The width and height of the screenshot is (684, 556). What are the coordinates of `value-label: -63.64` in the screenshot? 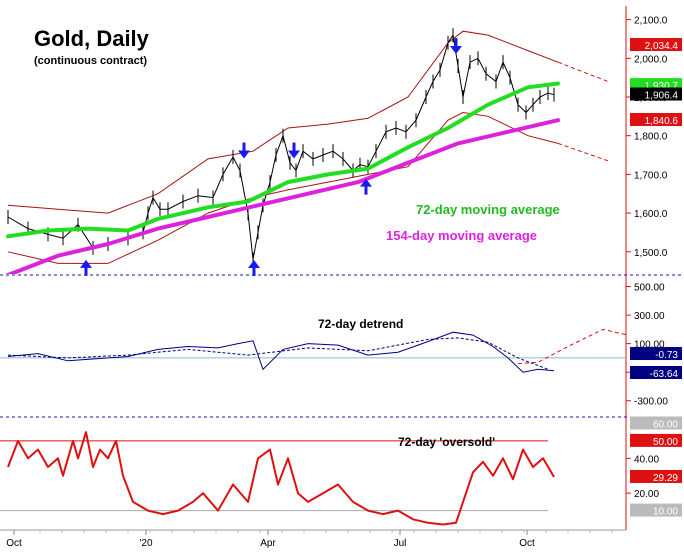 It's located at (656, 372).